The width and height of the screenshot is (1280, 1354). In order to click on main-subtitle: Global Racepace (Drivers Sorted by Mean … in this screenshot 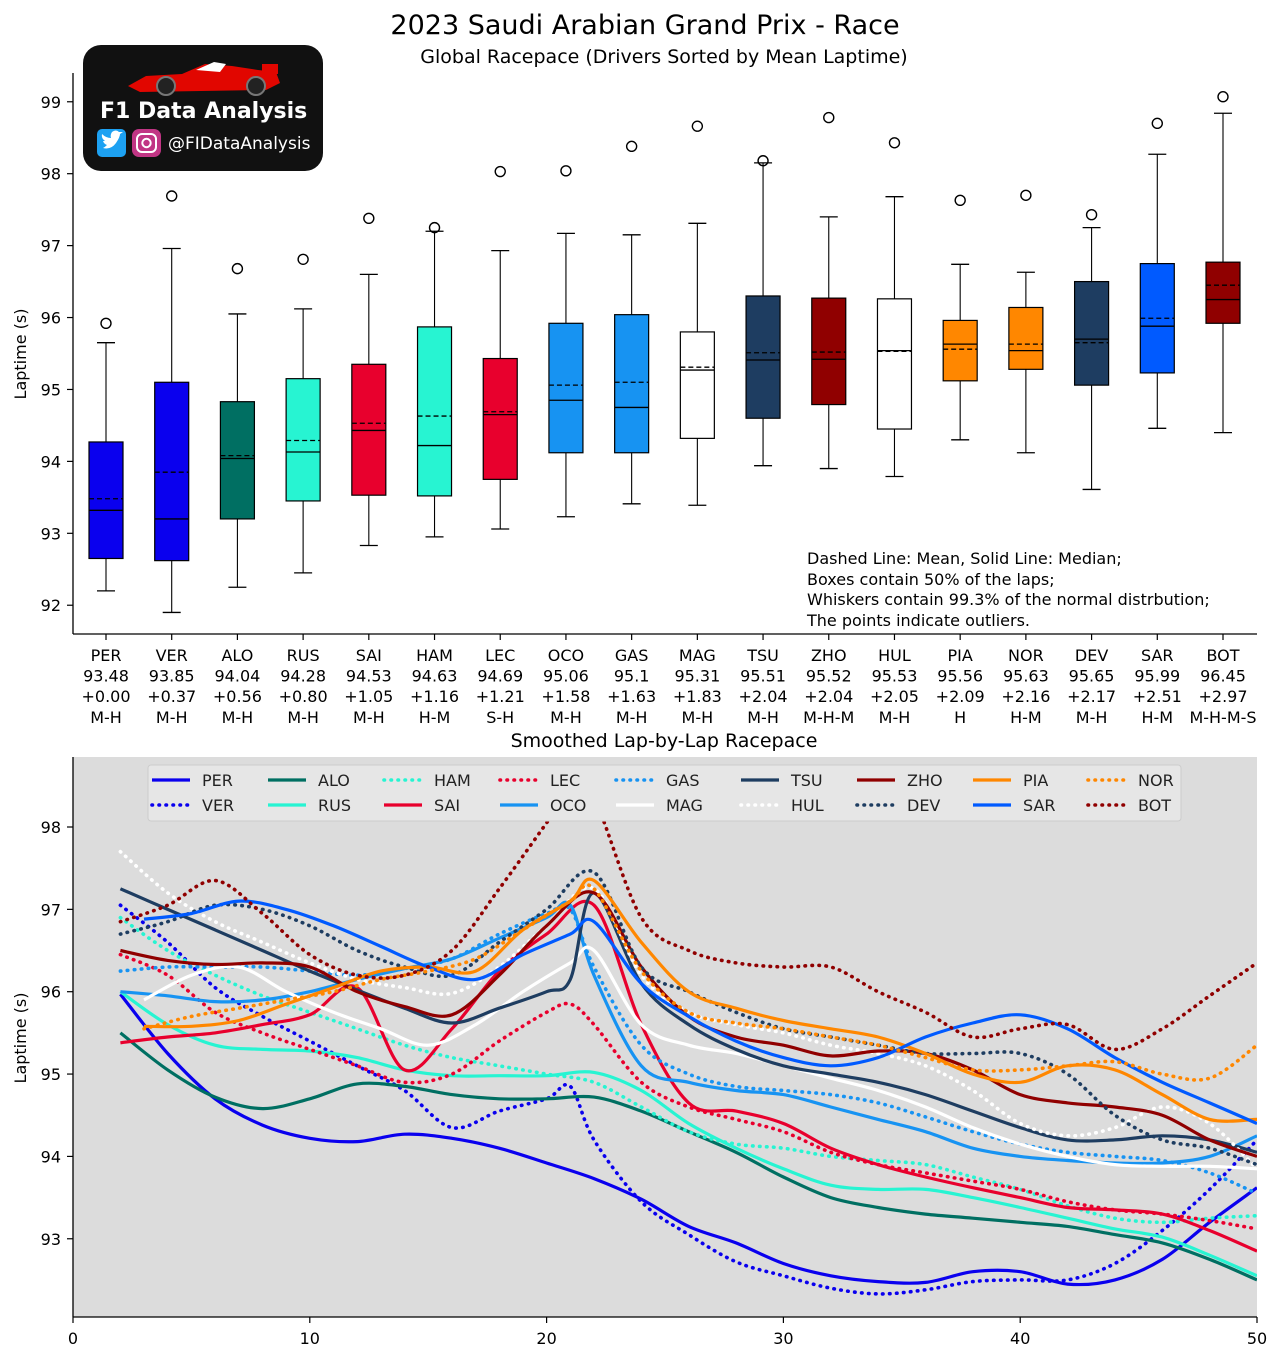, I will do `click(663, 57)`.